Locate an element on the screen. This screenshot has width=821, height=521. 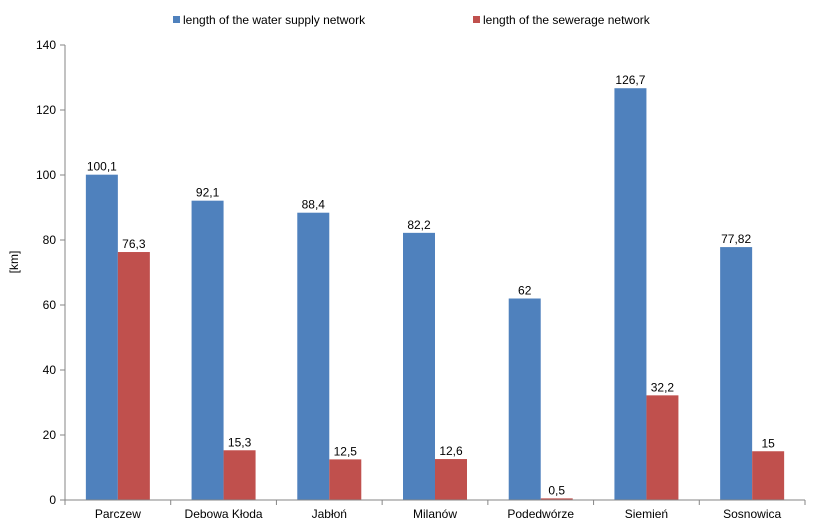
data-label: 126,7 is located at coordinates (630, 80).